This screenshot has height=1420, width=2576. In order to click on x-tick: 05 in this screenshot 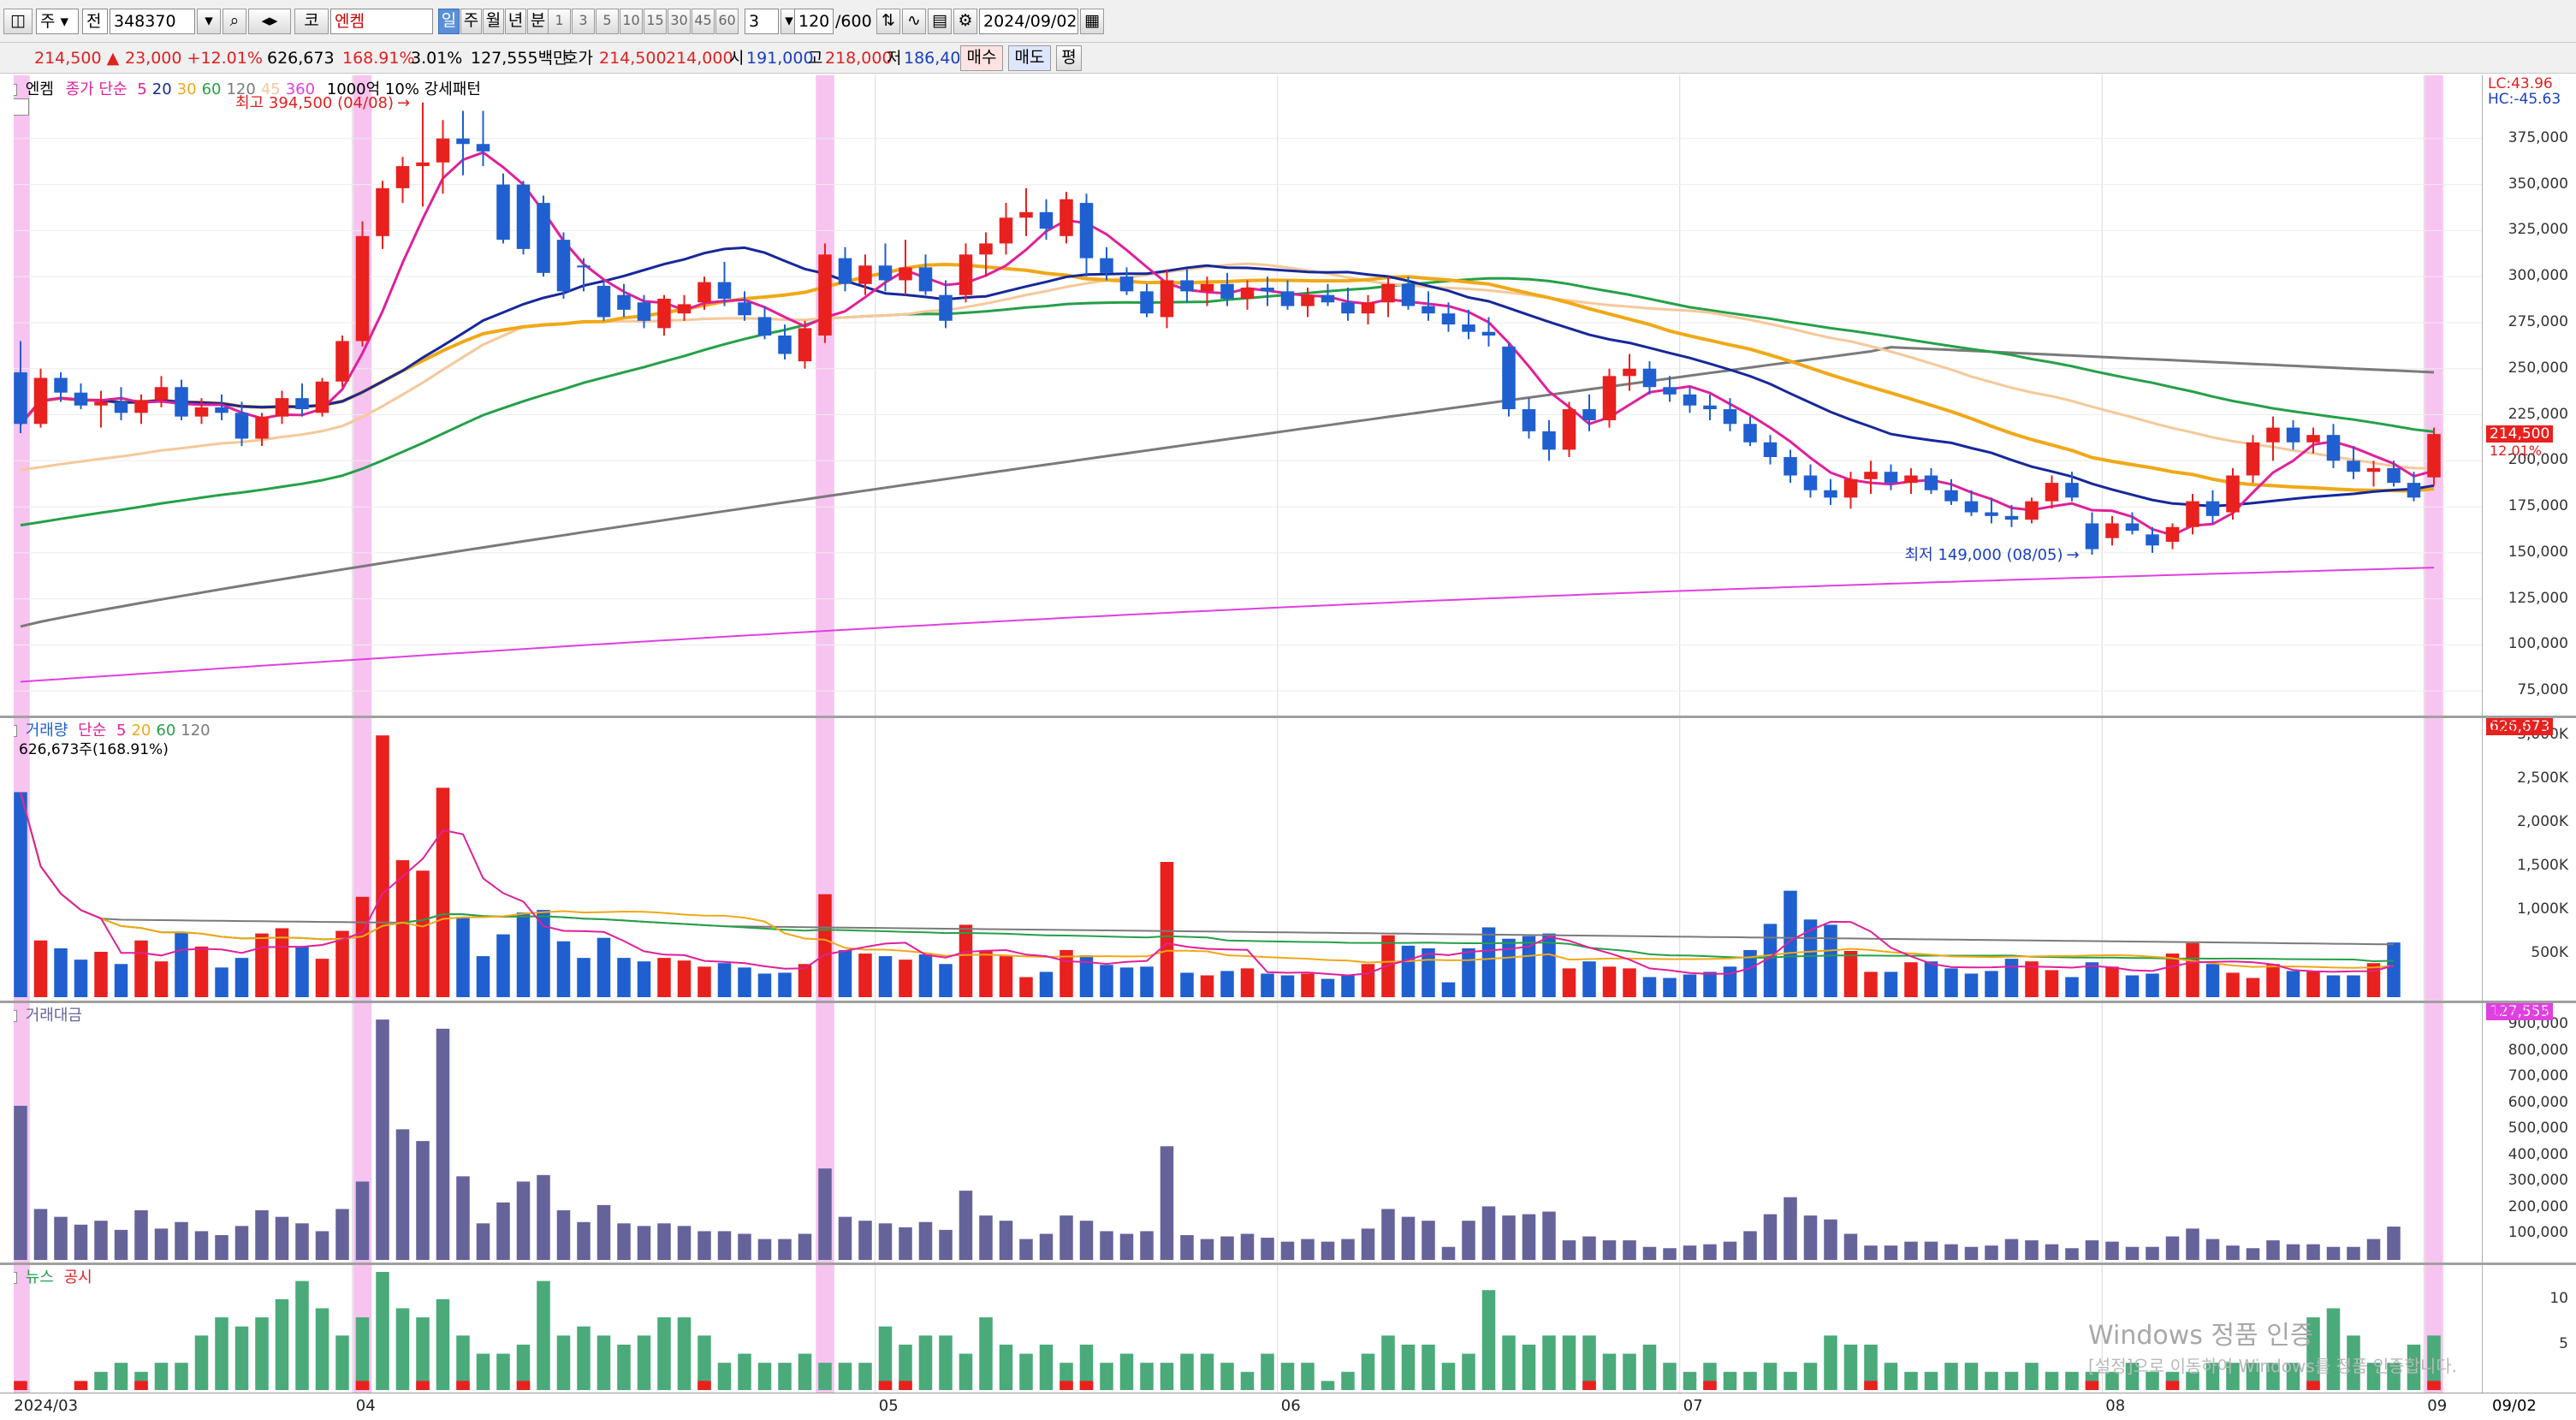, I will do `click(888, 1406)`.